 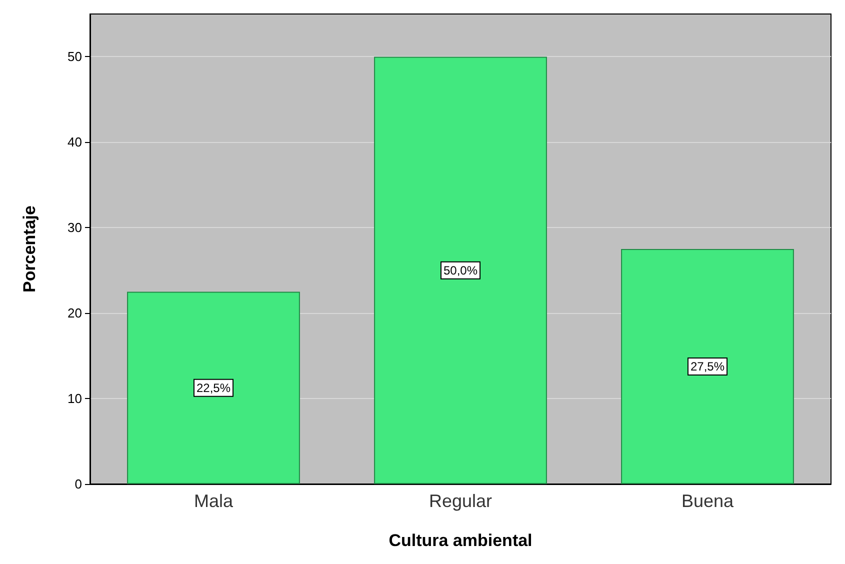 I want to click on x-axis-title: Cultura ambiental, so click(x=460, y=540).